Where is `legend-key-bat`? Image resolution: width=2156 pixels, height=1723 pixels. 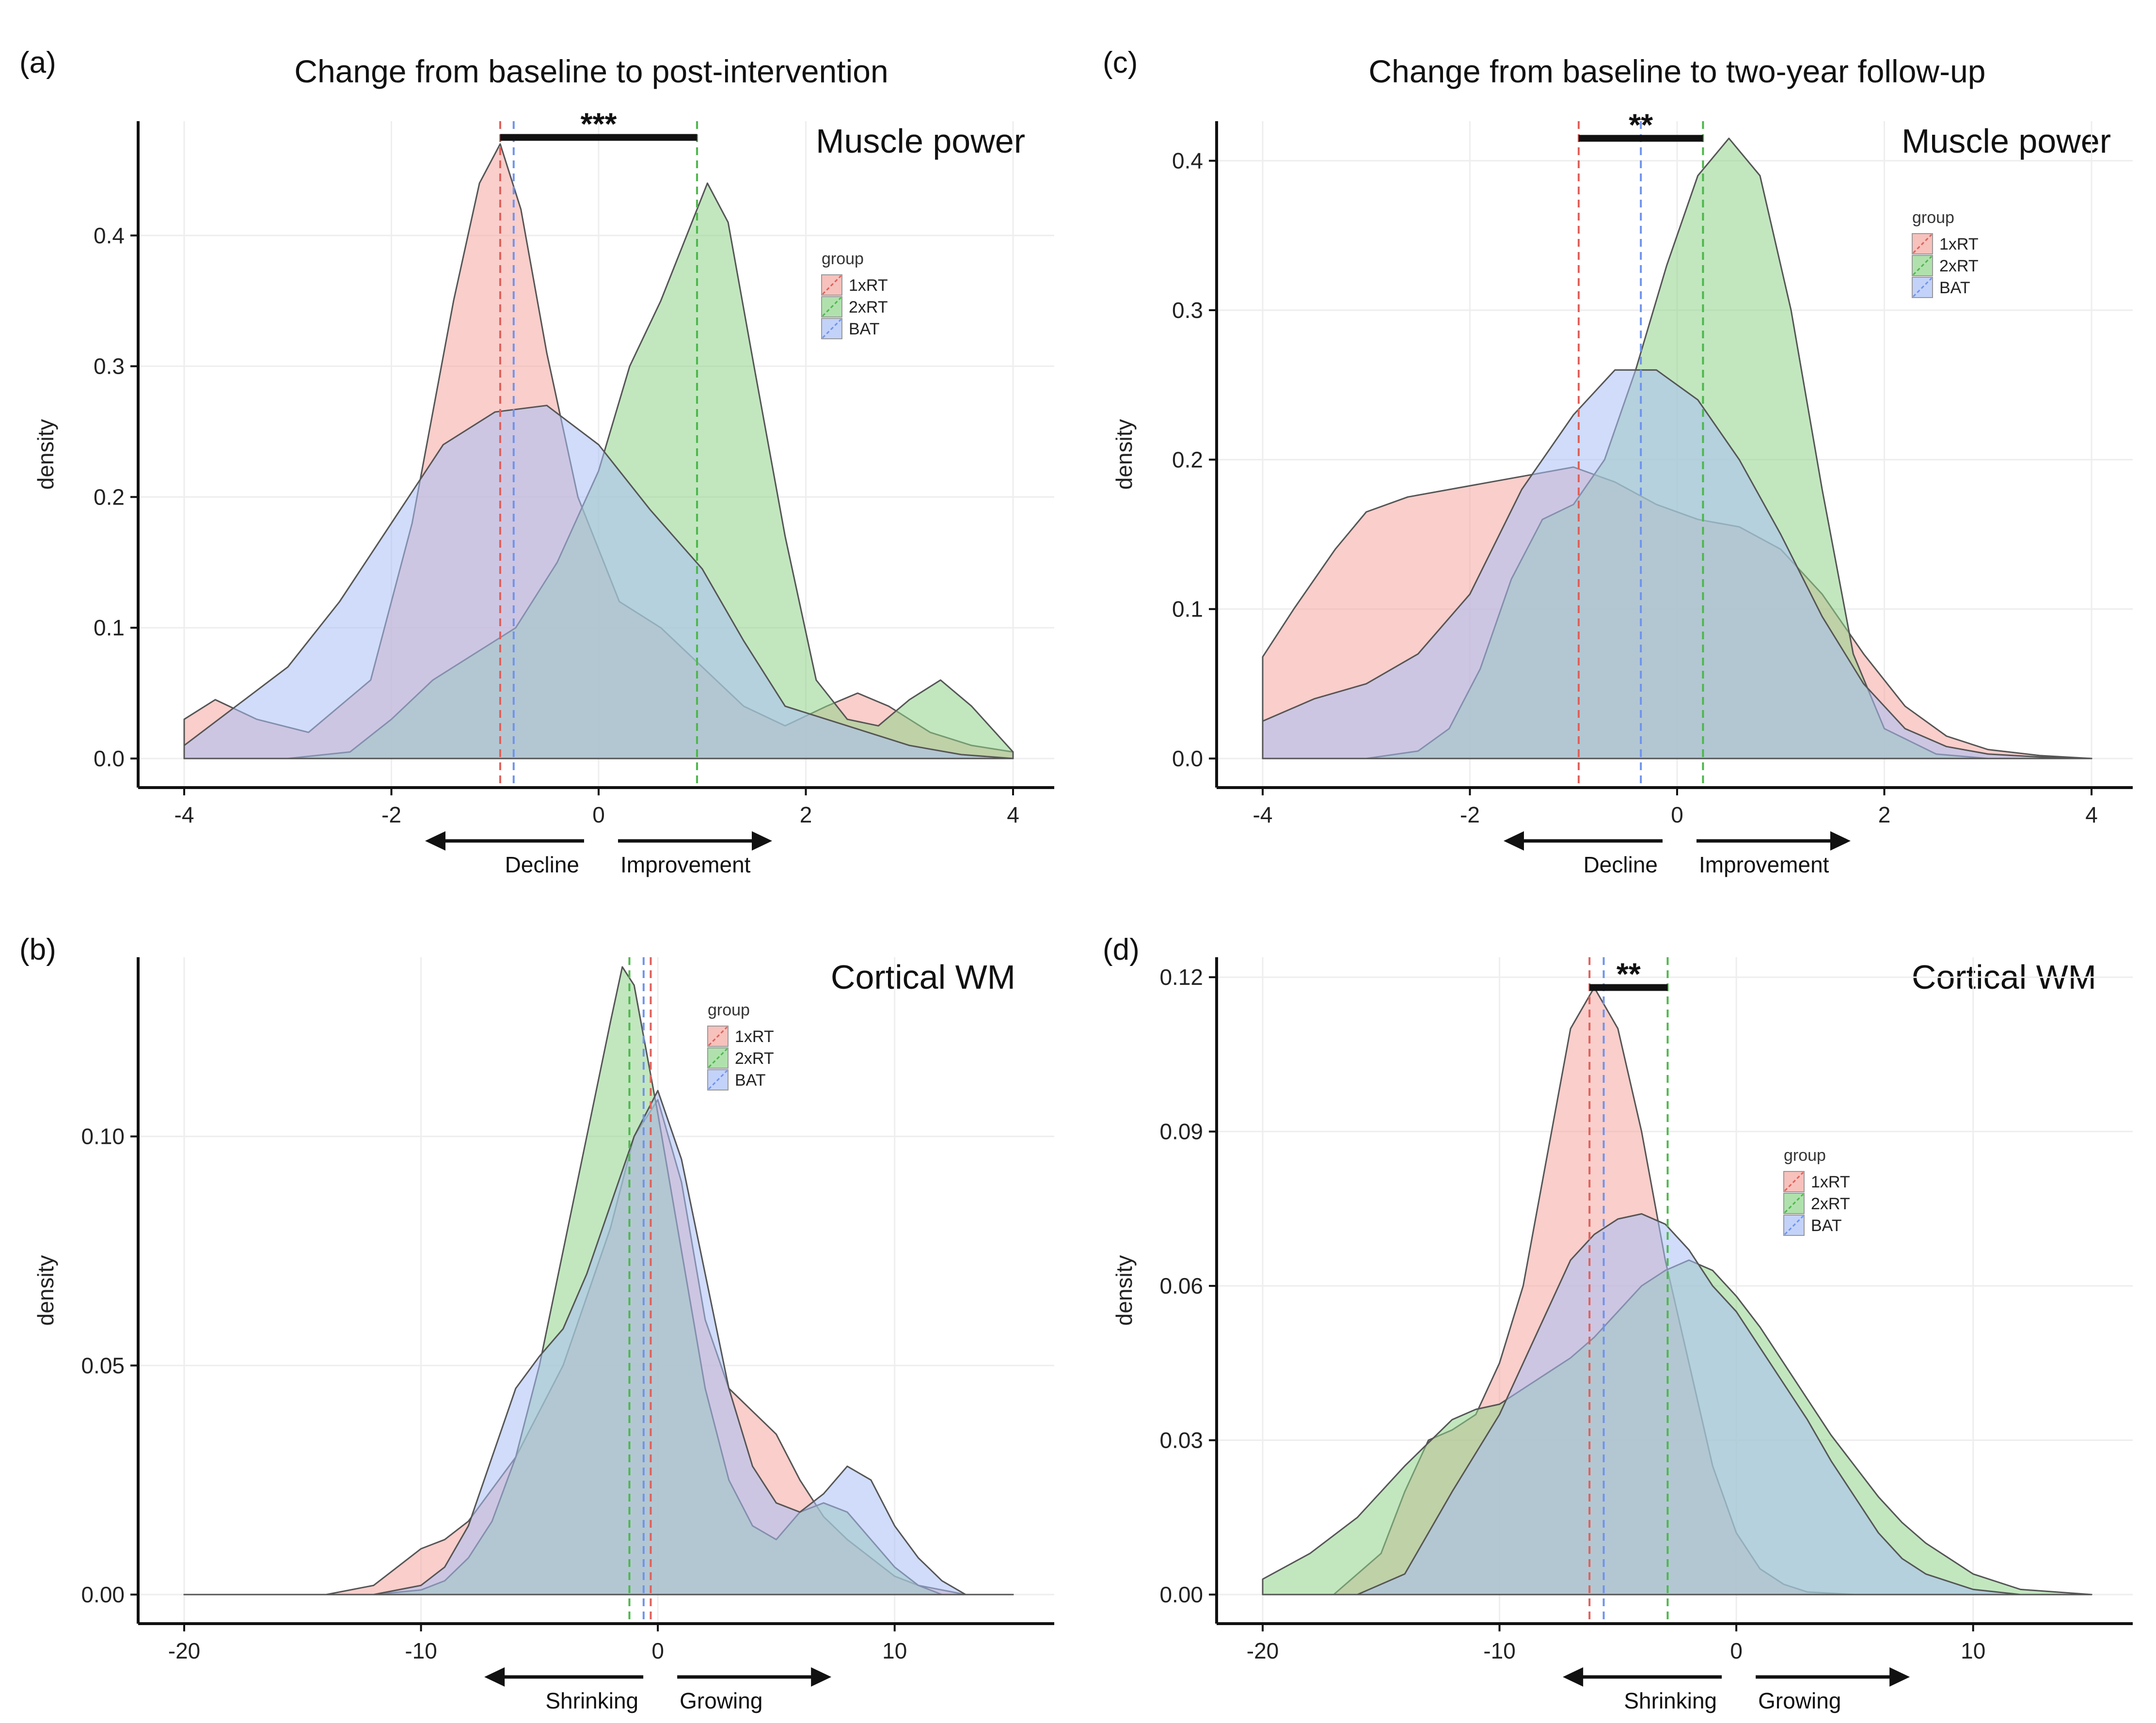 legend-key-bat is located at coordinates (718, 1080).